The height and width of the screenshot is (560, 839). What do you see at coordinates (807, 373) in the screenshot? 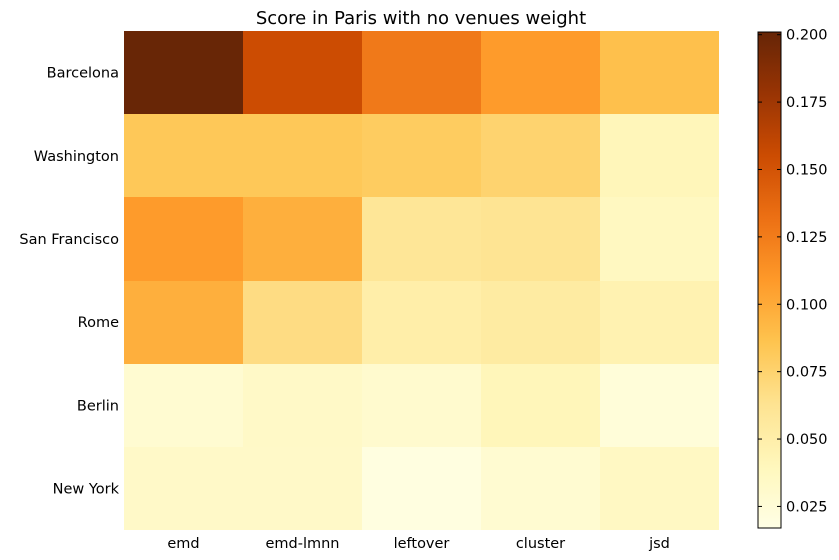
I see `colorbar-tick-label: 0.075` at bounding box center [807, 373].